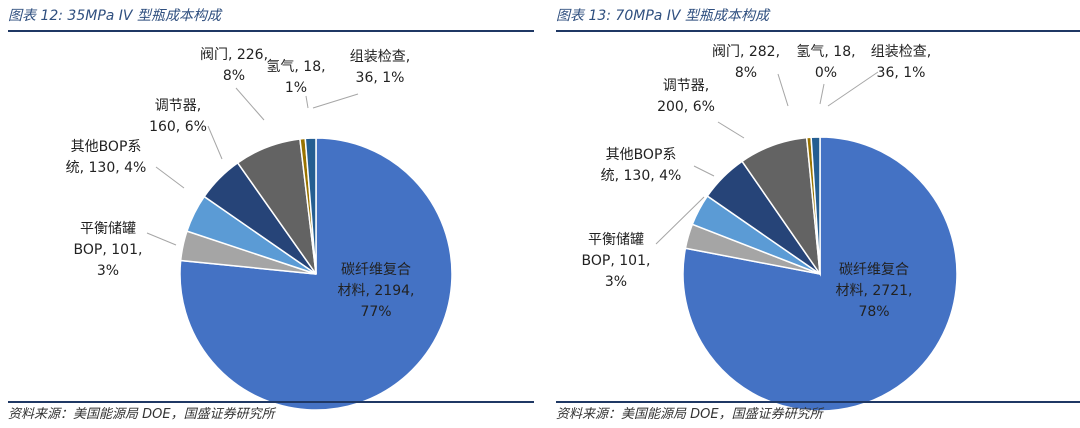 This screenshot has width=1080, height=428. I want to click on data-label: 碳纤维复合材料, 2194, 77%, so click(376, 290).